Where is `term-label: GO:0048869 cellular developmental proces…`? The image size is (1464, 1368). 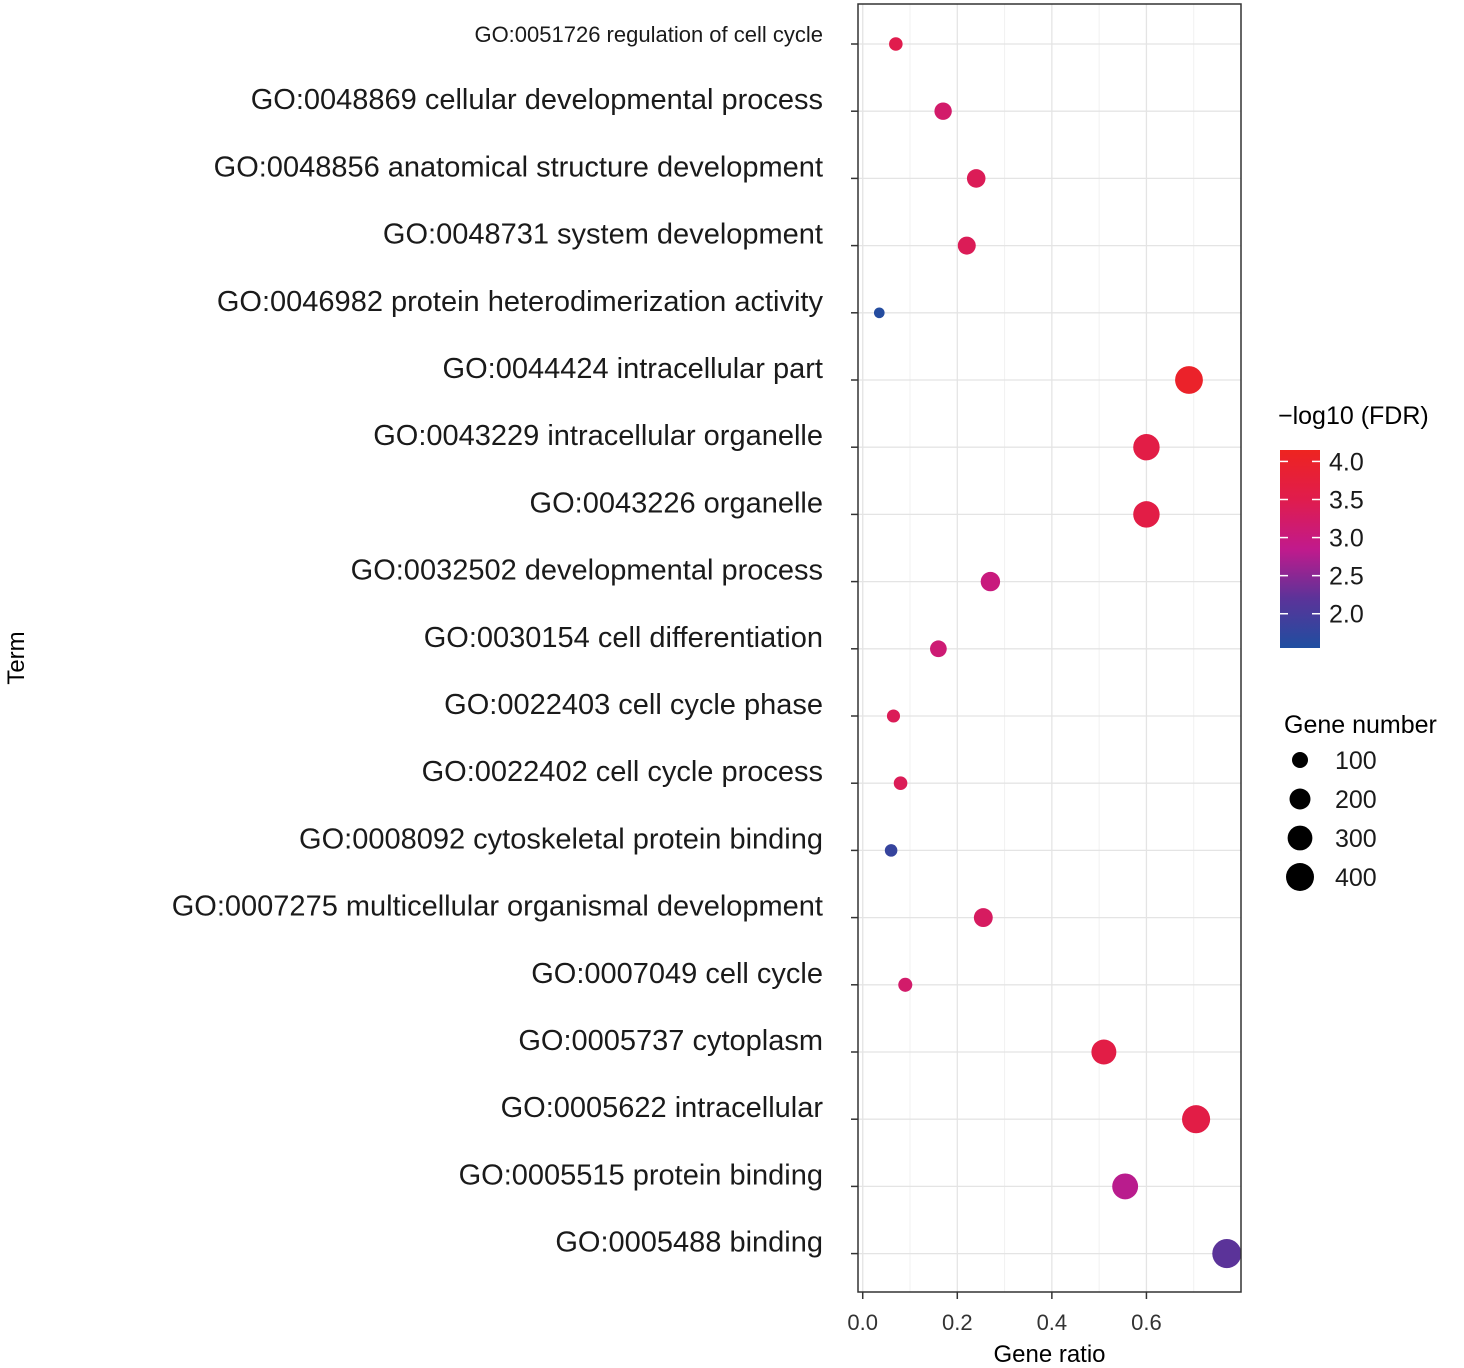
term-label: GO:0048869 cellular developmental proces… is located at coordinates (537, 100).